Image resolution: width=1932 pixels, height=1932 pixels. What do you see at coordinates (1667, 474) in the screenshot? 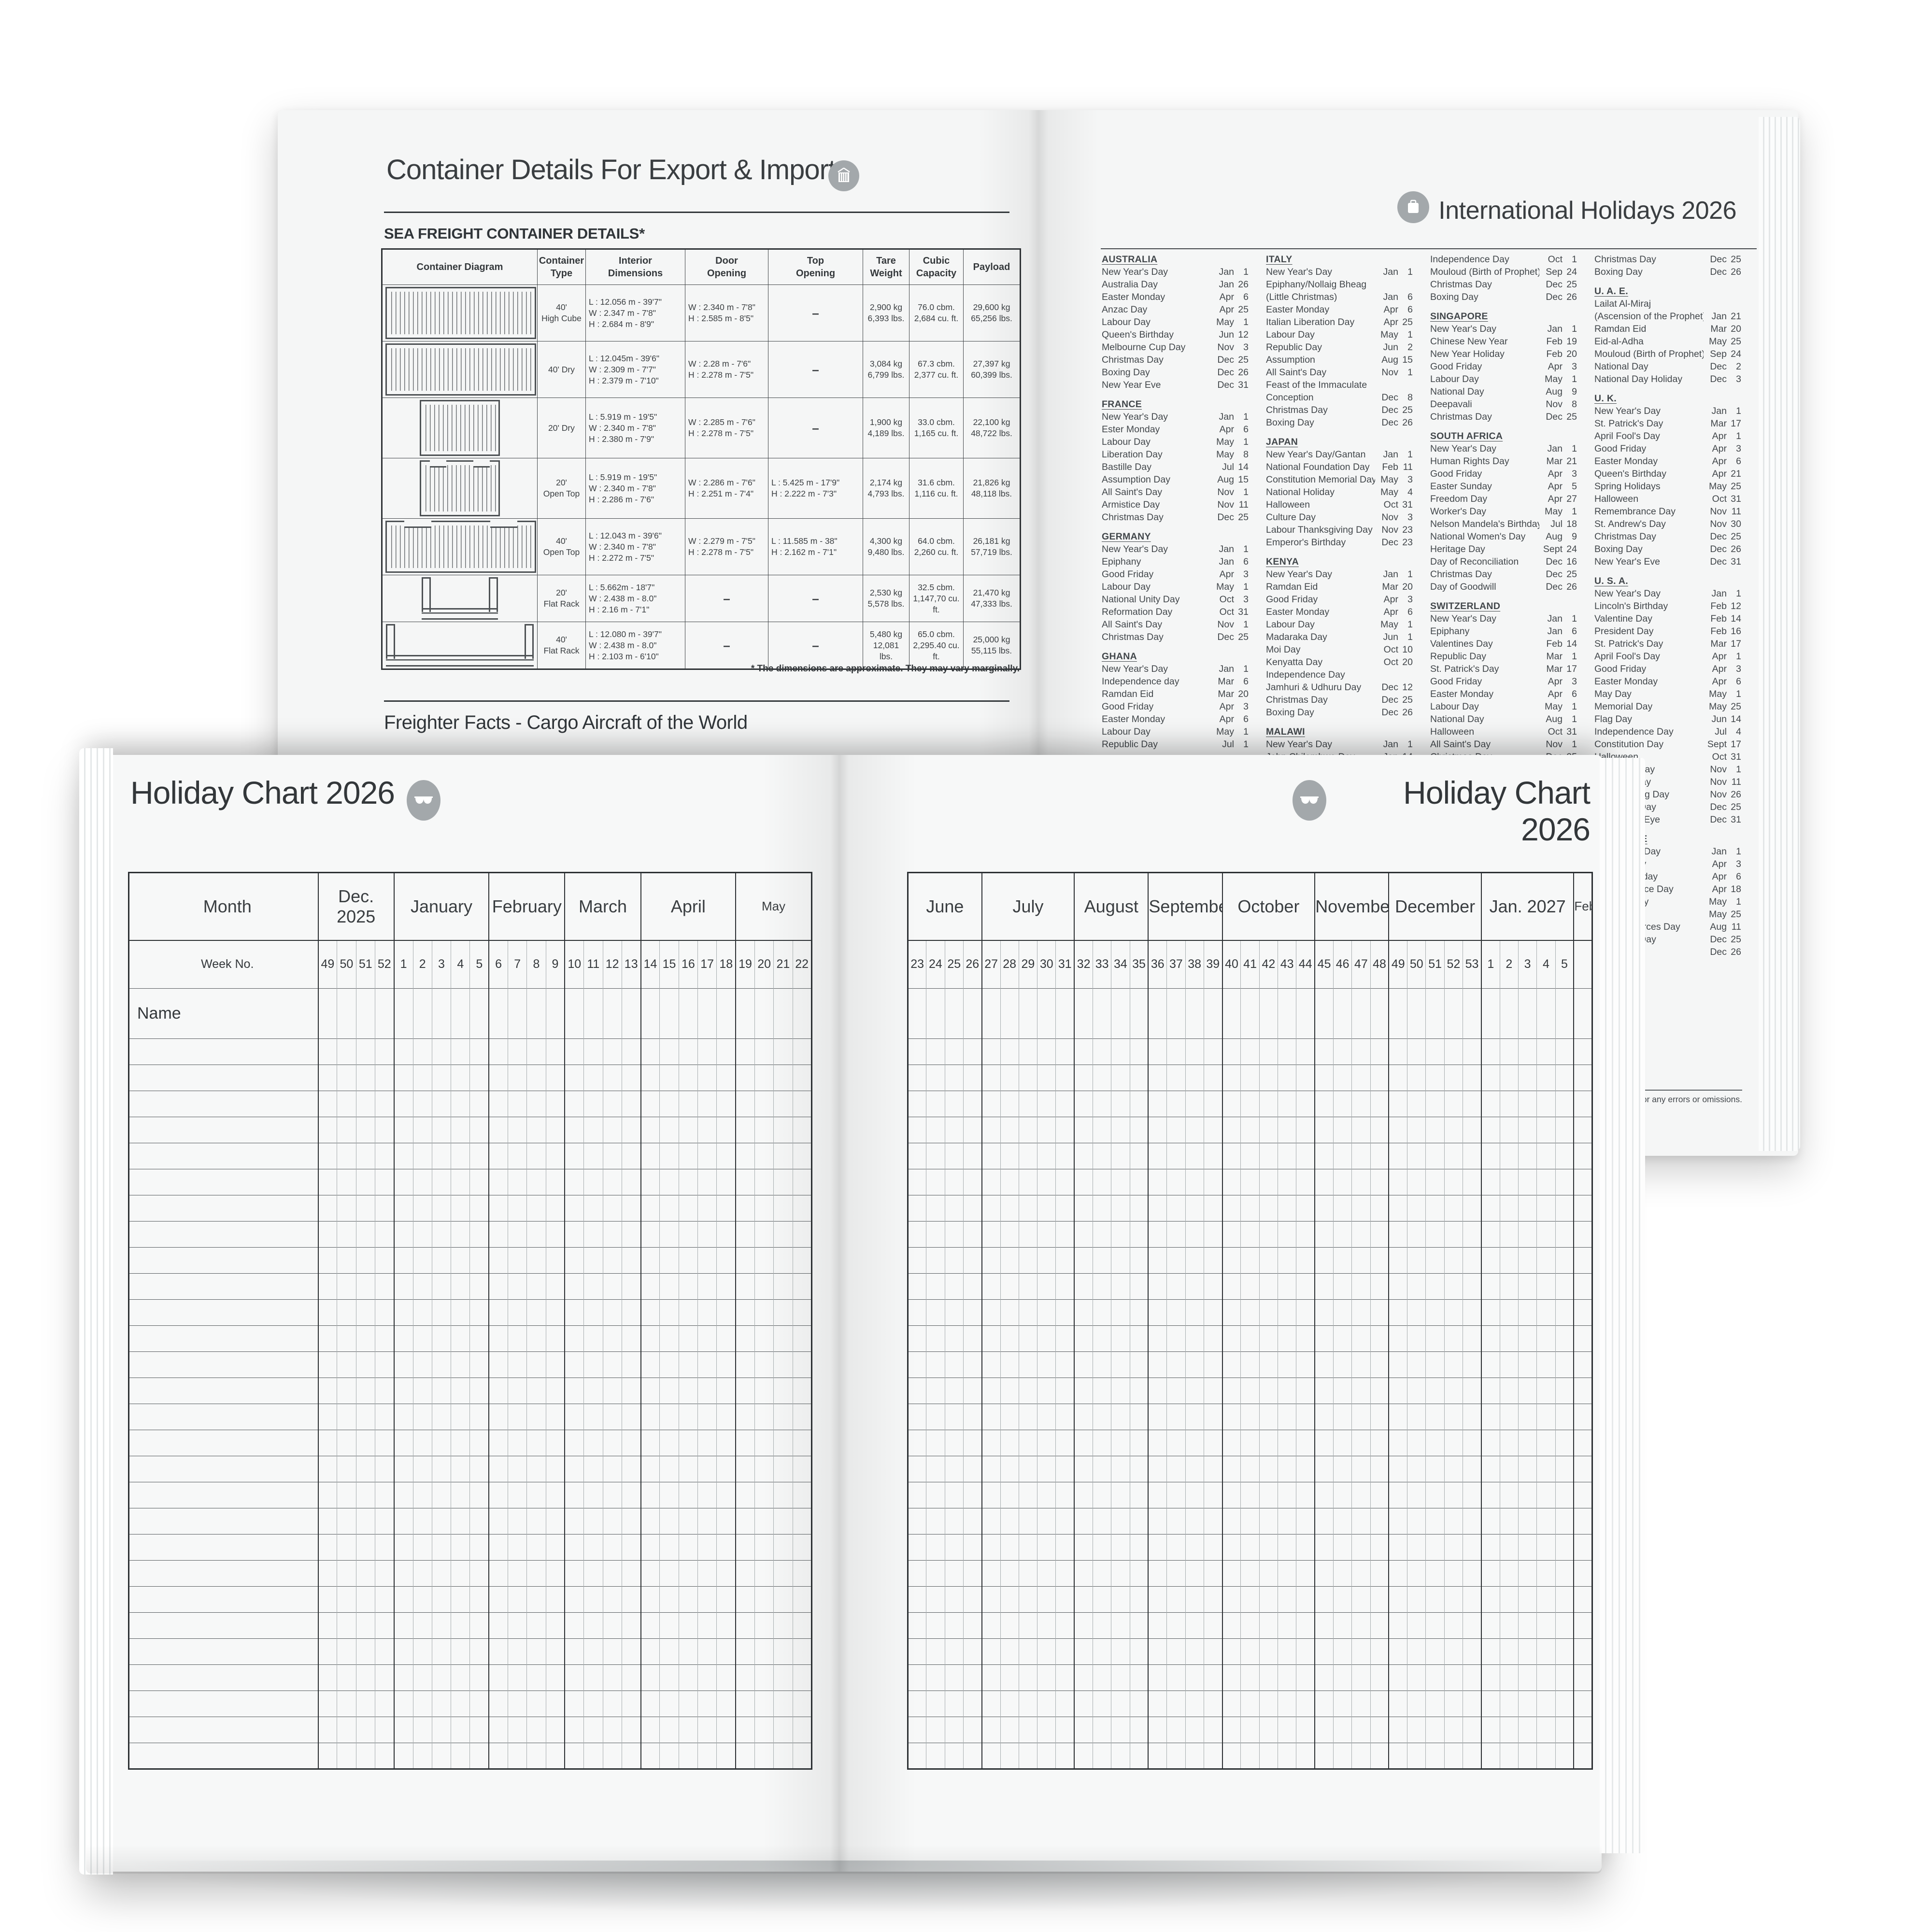
I see `holiday-item: Queen's Birthday Apr 21` at bounding box center [1667, 474].